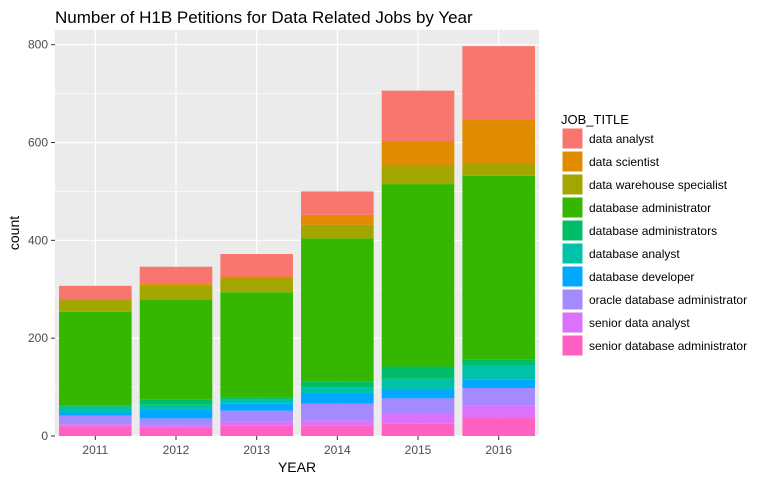 Image resolution: width=768 pixels, height=480 pixels. I want to click on legend-label: senior data analyst, so click(639, 323).